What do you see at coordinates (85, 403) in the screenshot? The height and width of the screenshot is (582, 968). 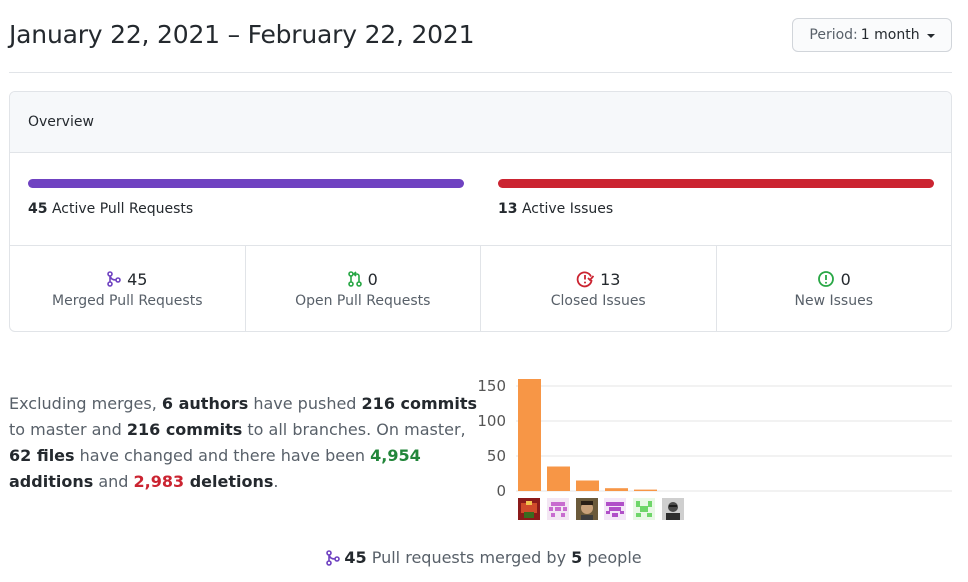 I see `summary-text: Excluding merges,` at bounding box center [85, 403].